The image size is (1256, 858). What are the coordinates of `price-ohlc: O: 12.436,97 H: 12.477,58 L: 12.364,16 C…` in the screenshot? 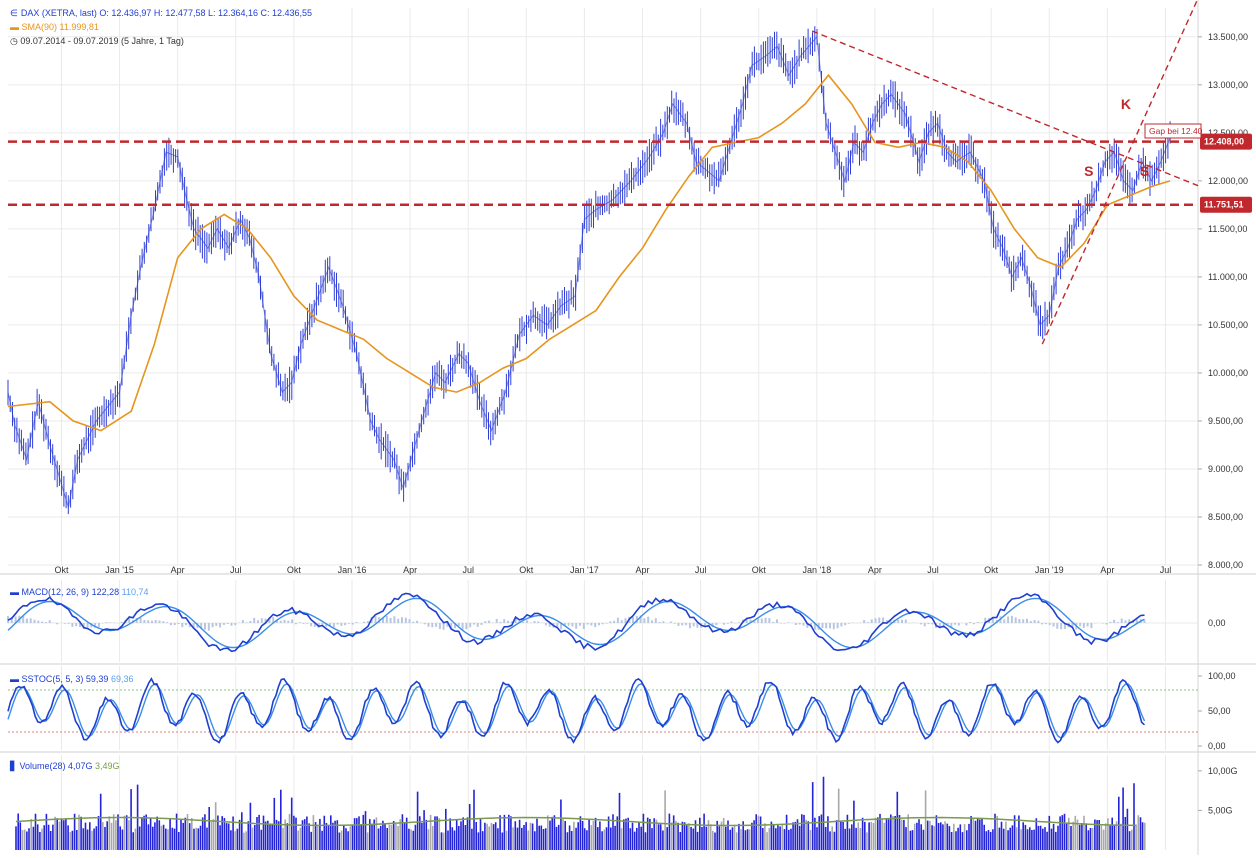 It's located at (206, 13).